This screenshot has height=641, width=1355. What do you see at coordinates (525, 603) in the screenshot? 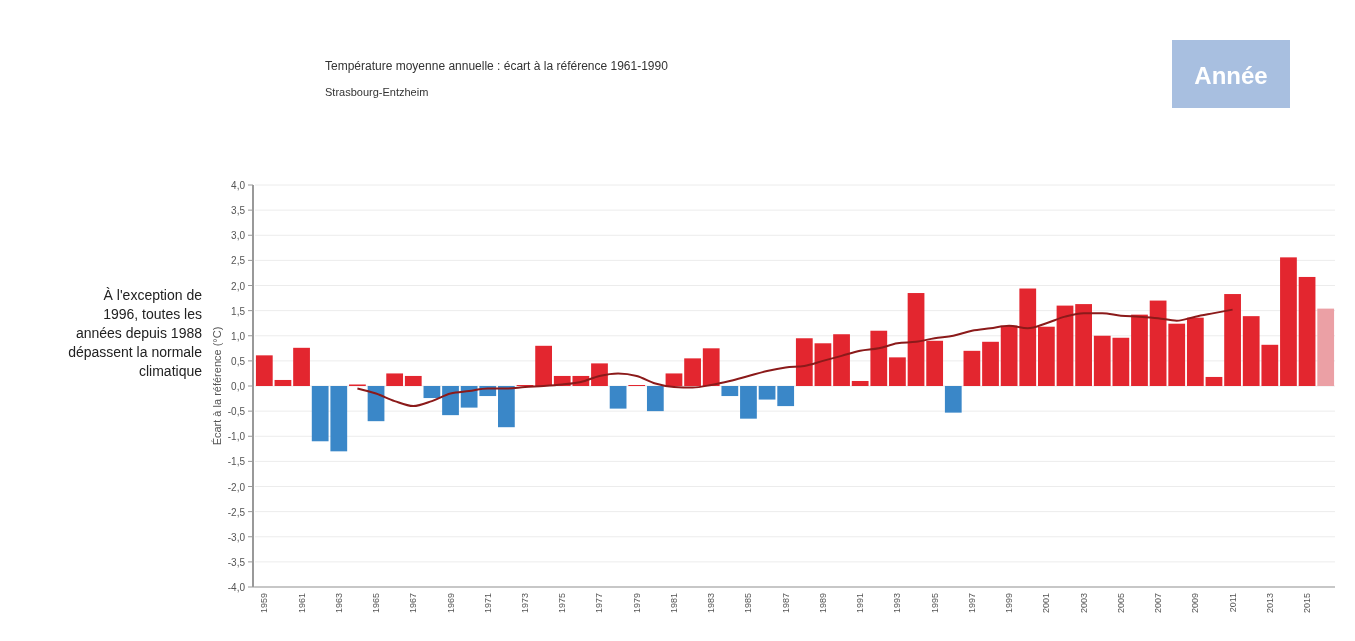
I see `x-tick-label: 1973` at bounding box center [525, 603].